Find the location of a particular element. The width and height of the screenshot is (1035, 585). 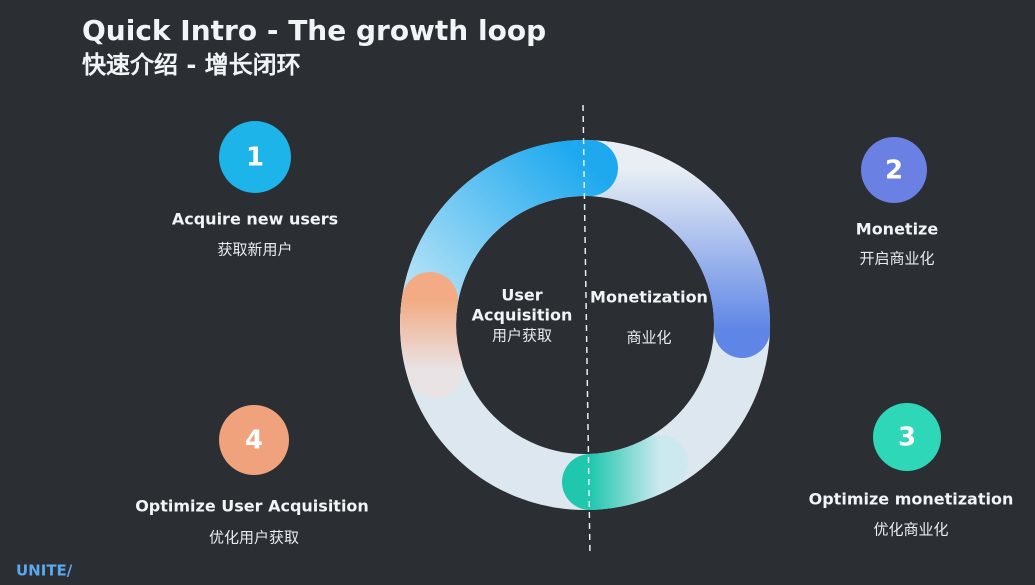

center-right-text: 商业化 is located at coordinates (648, 338).